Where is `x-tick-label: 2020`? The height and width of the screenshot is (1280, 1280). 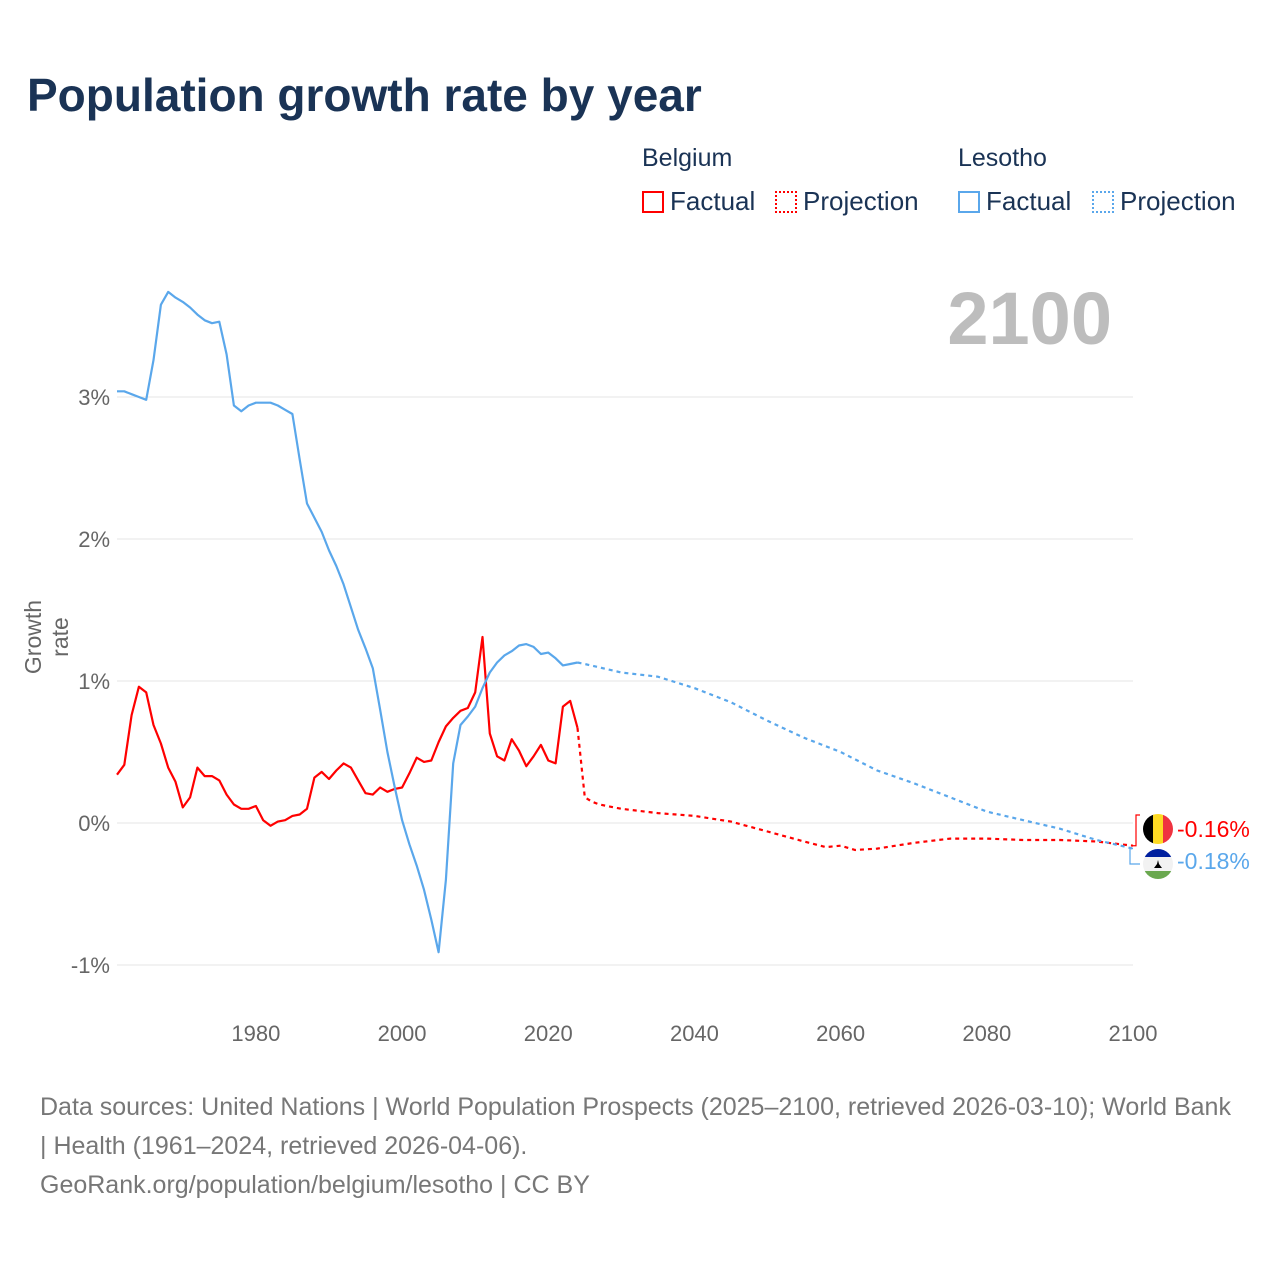
x-tick-label: 2020 is located at coordinates (548, 1033).